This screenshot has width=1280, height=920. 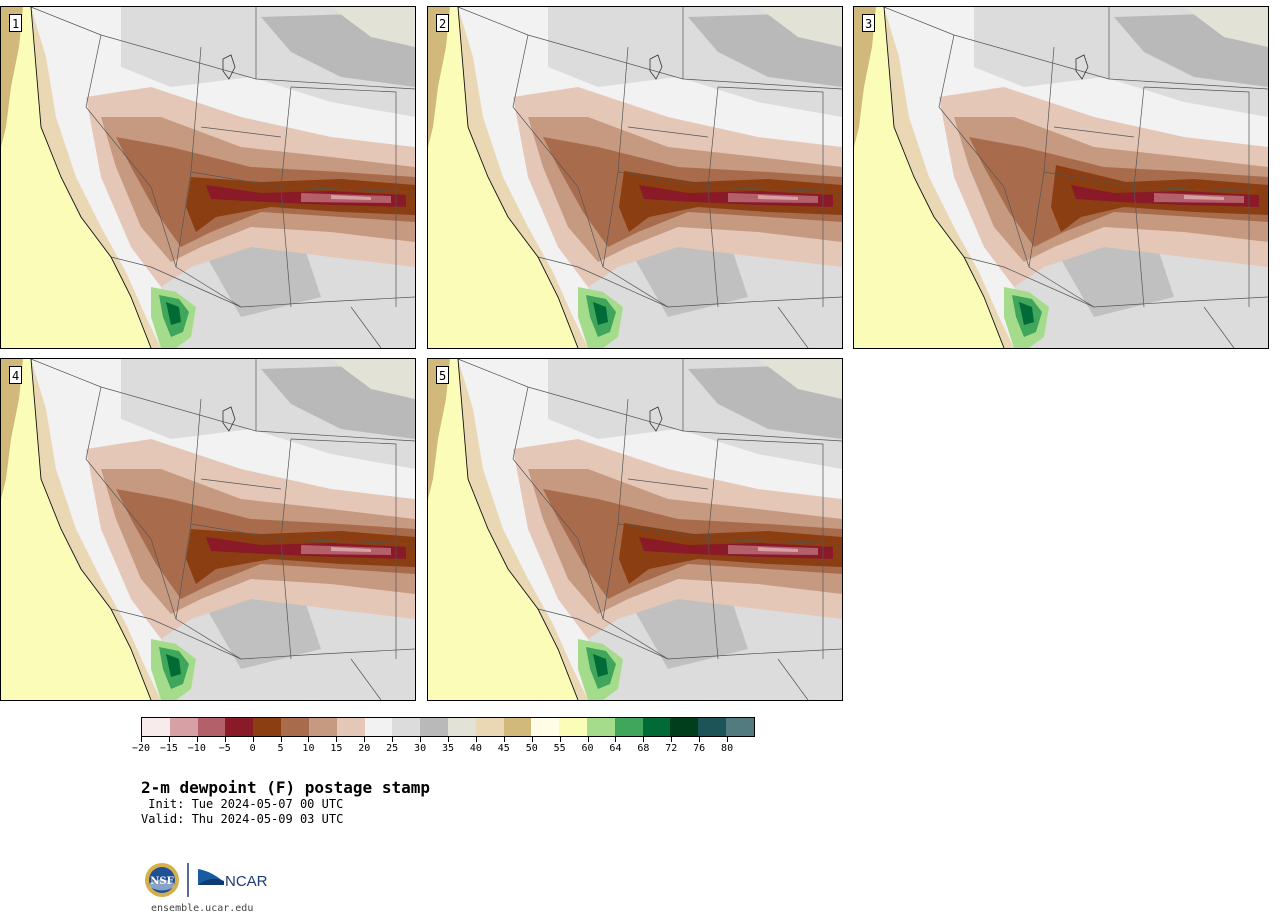 What do you see at coordinates (16, 375) in the screenshot?
I see `stamp-member-label: 4` at bounding box center [16, 375].